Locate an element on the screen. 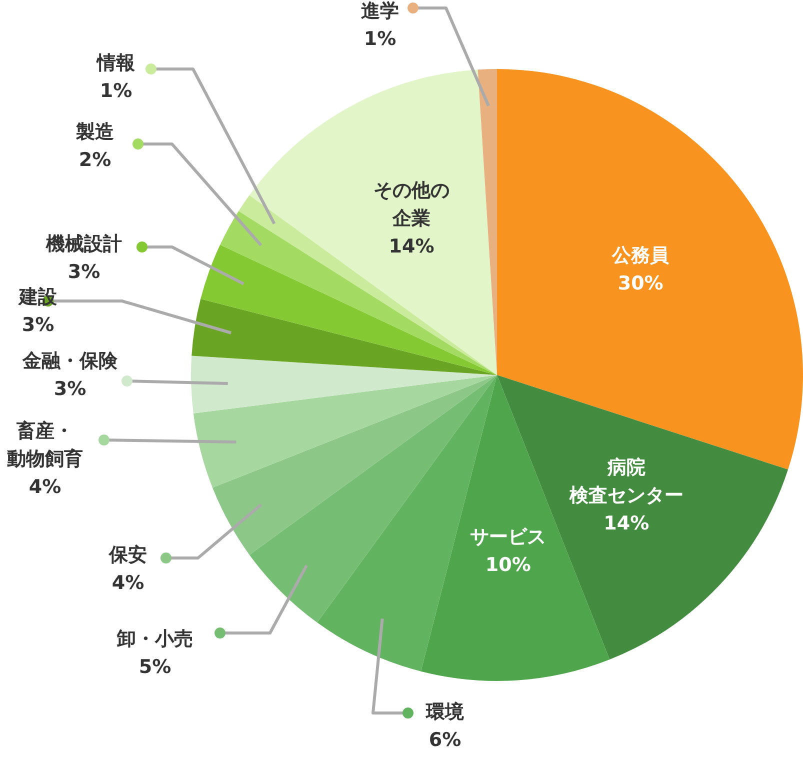 The width and height of the screenshot is (803, 762). legend-label: 製造 is located at coordinates (95, 131).